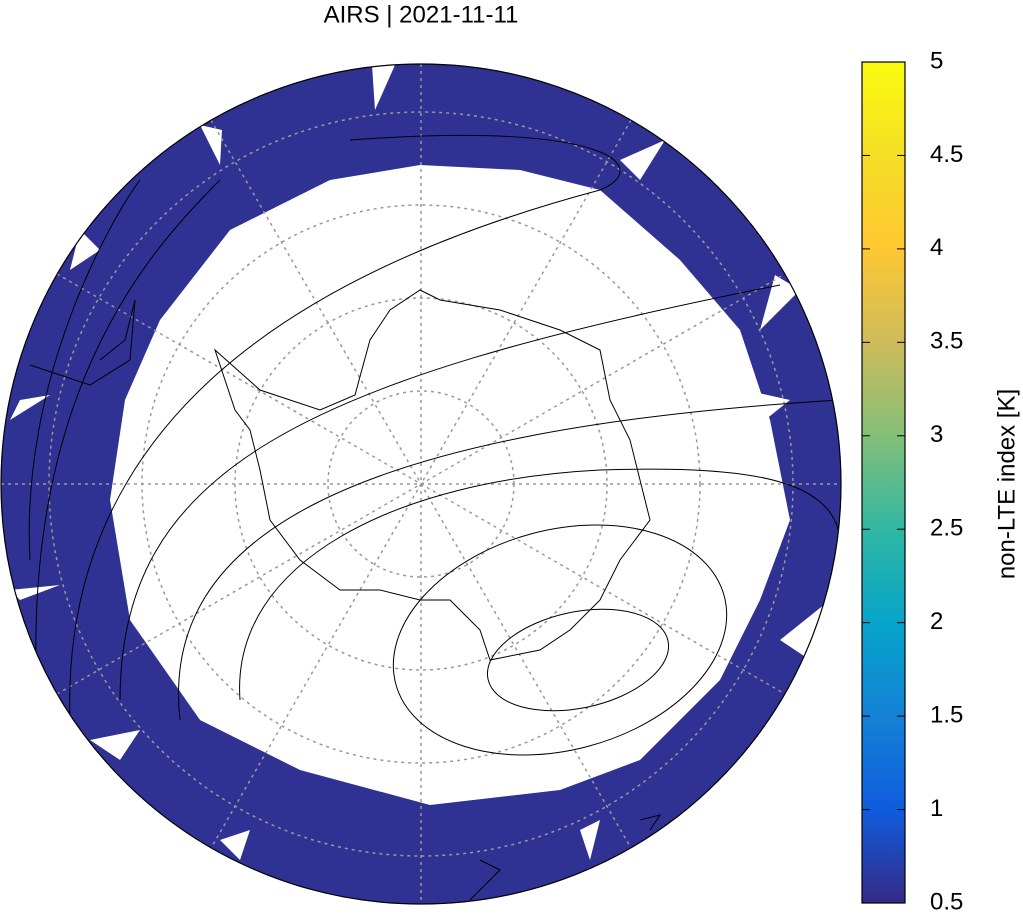  I want to click on colorbar, so click(883, 482).